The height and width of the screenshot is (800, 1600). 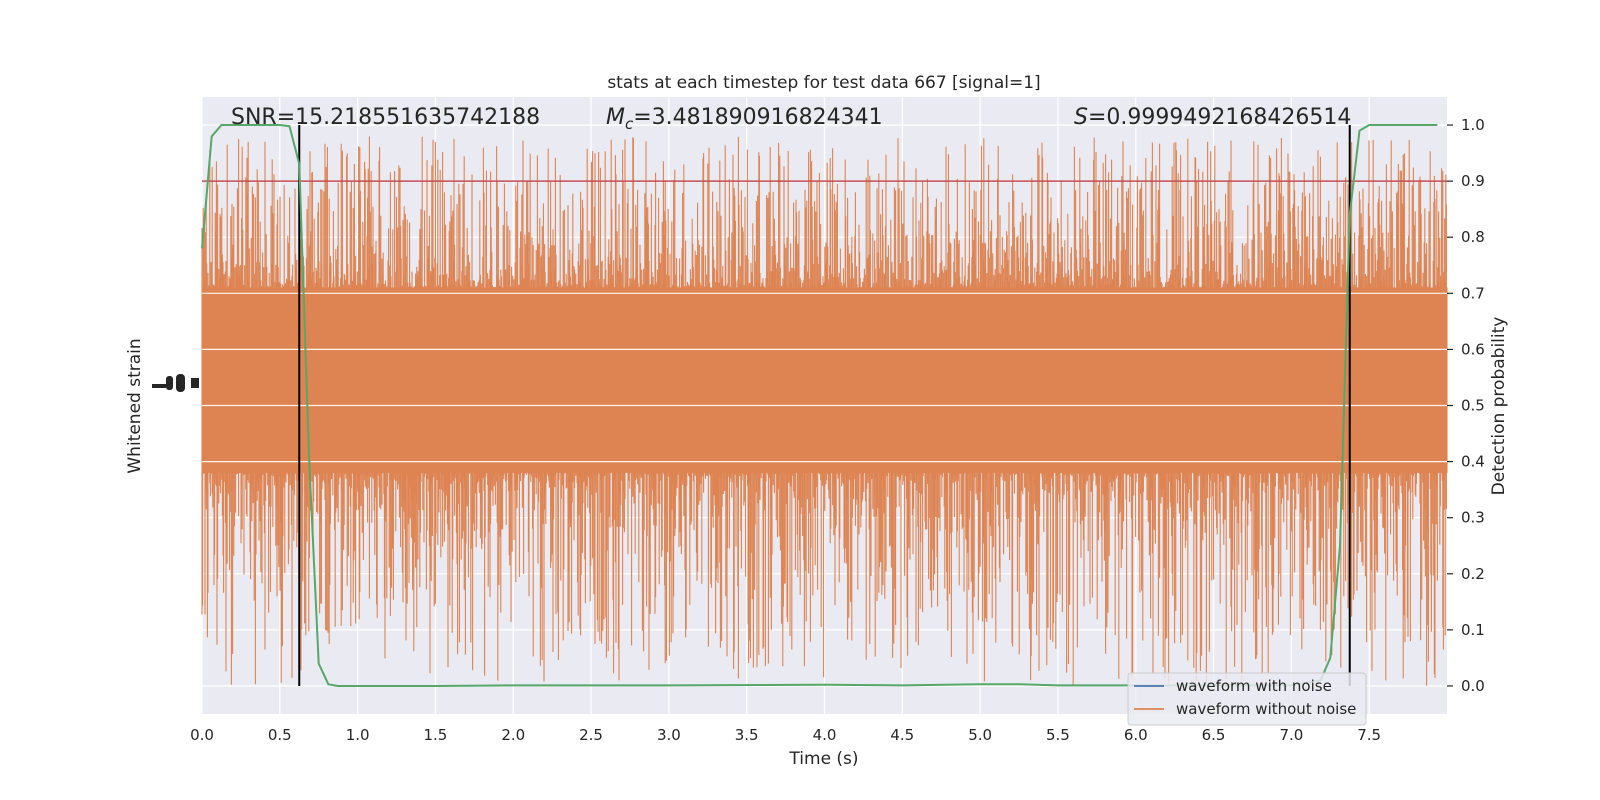 What do you see at coordinates (980, 735) in the screenshot?
I see `x-tick-label: 5.0` at bounding box center [980, 735].